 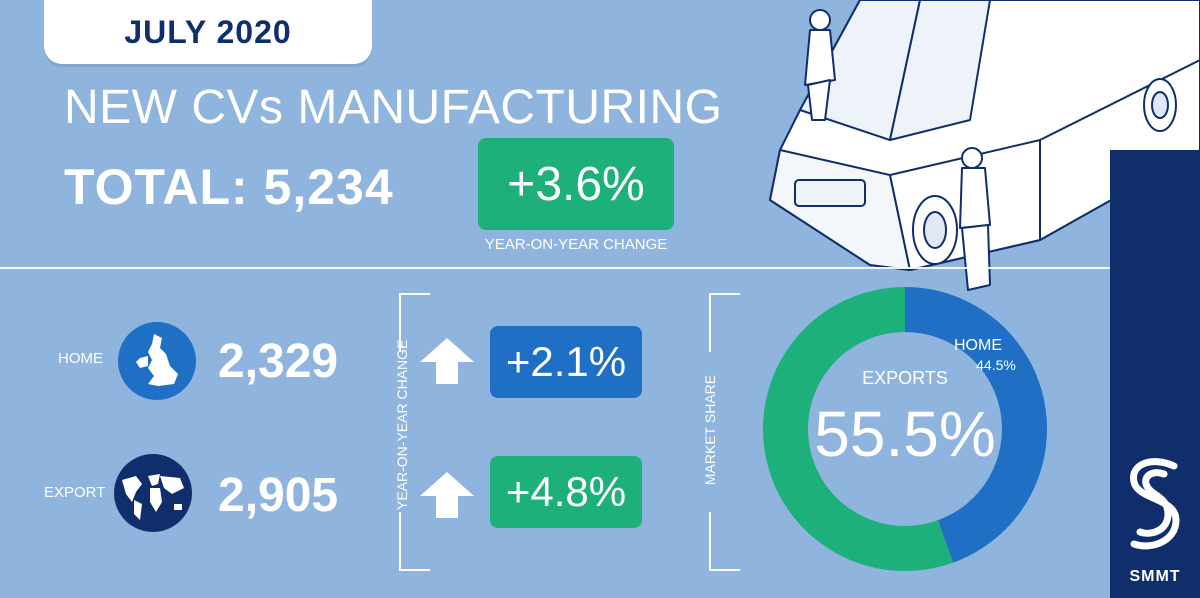 I want to click on home-slice-label: HOME, so click(x=978, y=345).